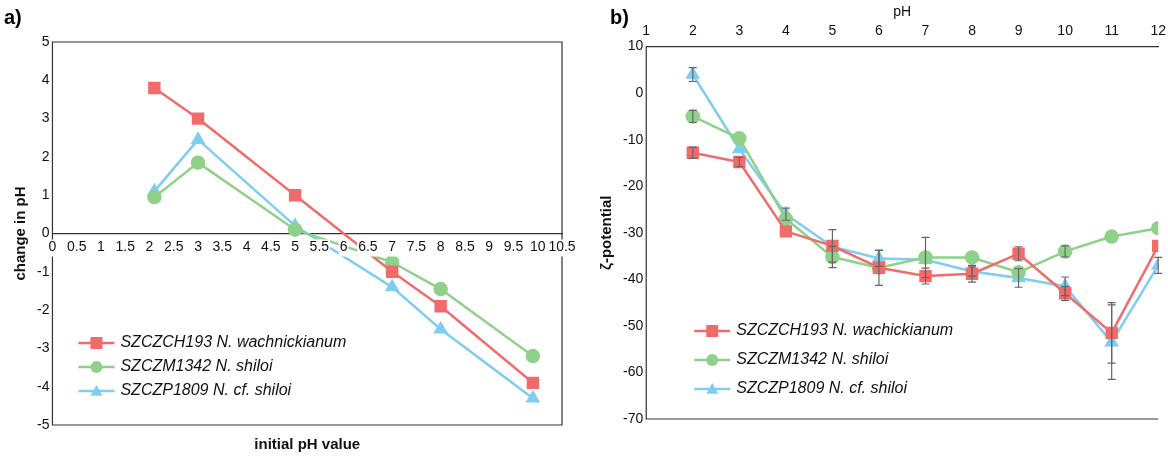 The height and width of the screenshot is (459, 1168). I want to click on x-tick-label: 7.5, so click(416, 246).